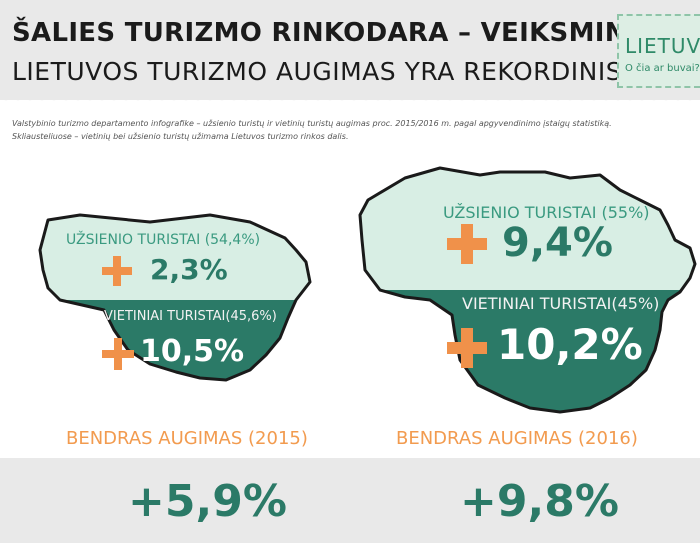 This screenshot has height=543, width=700. I want to click on local-label-2016: VIETINIAI TURISTAI(45%), so click(561, 303).